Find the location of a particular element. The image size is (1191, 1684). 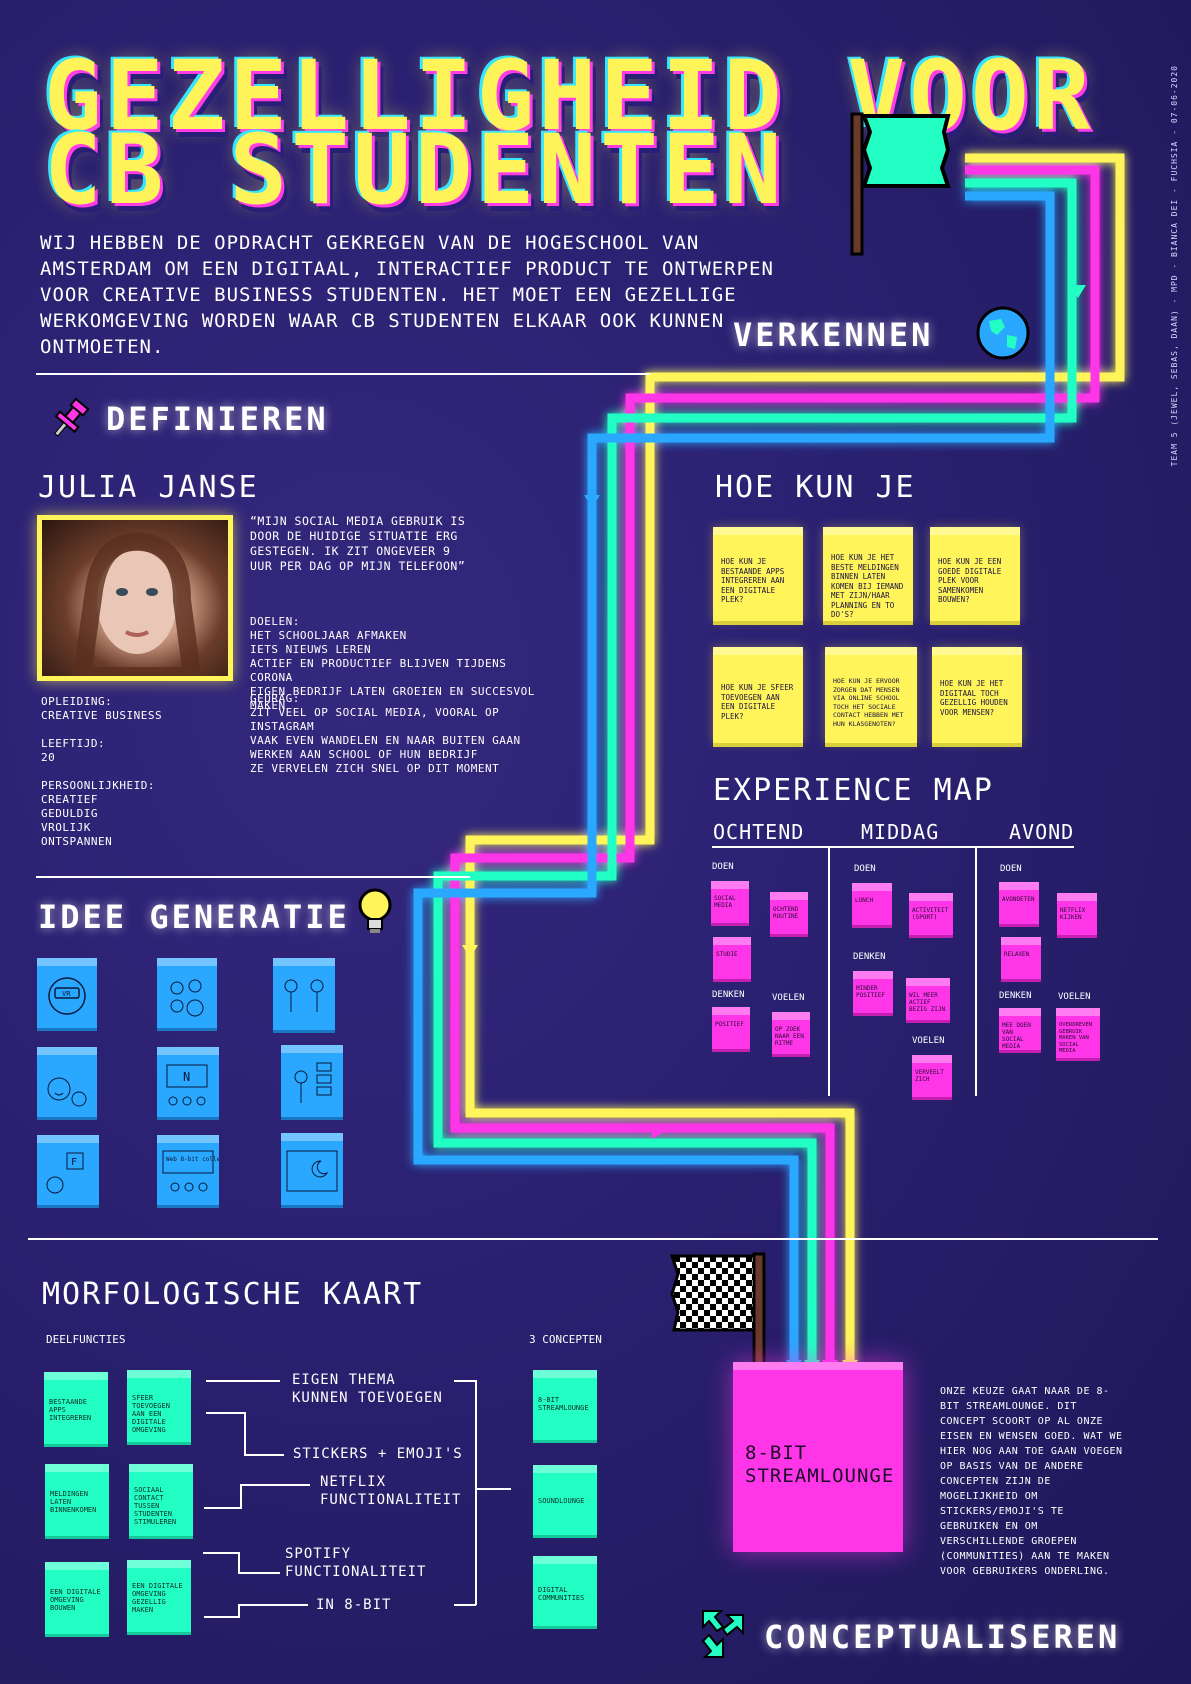

concept-note: 8-BIT STREAMLOUNGE is located at coordinates (565, 1405).